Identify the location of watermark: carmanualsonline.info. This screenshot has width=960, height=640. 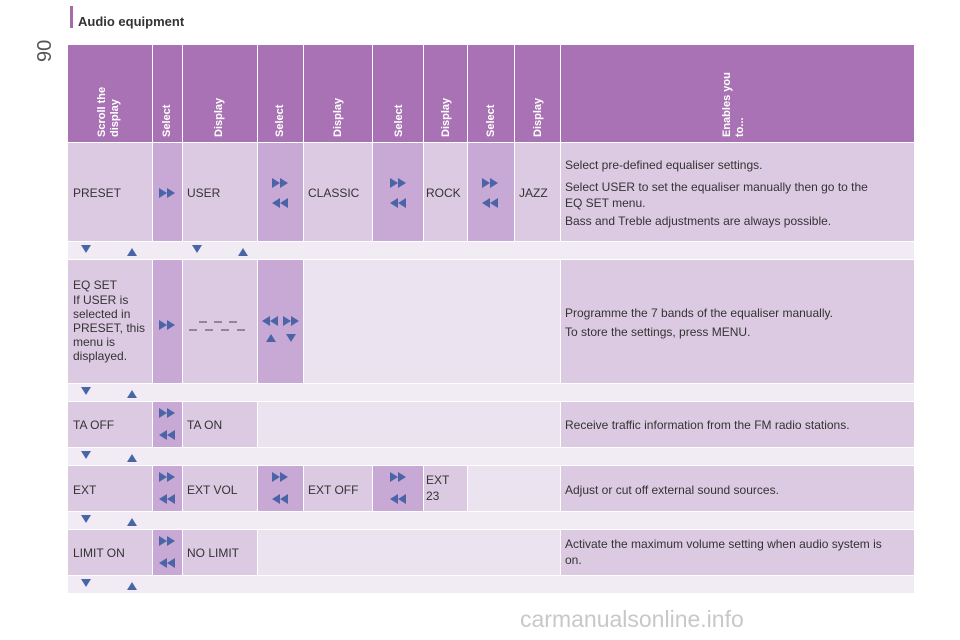
(632, 619).